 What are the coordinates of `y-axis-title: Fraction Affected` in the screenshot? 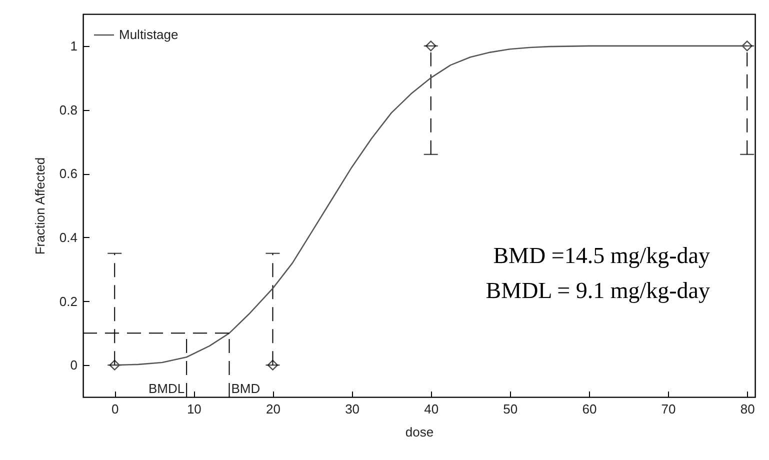 It's located at (40, 206).